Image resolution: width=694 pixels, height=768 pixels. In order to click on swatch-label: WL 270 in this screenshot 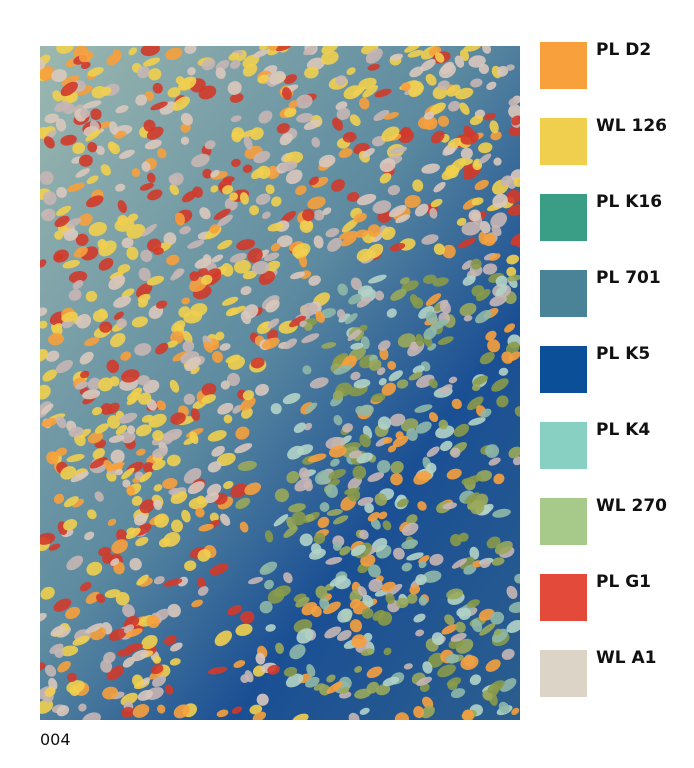, I will do `click(631, 506)`.